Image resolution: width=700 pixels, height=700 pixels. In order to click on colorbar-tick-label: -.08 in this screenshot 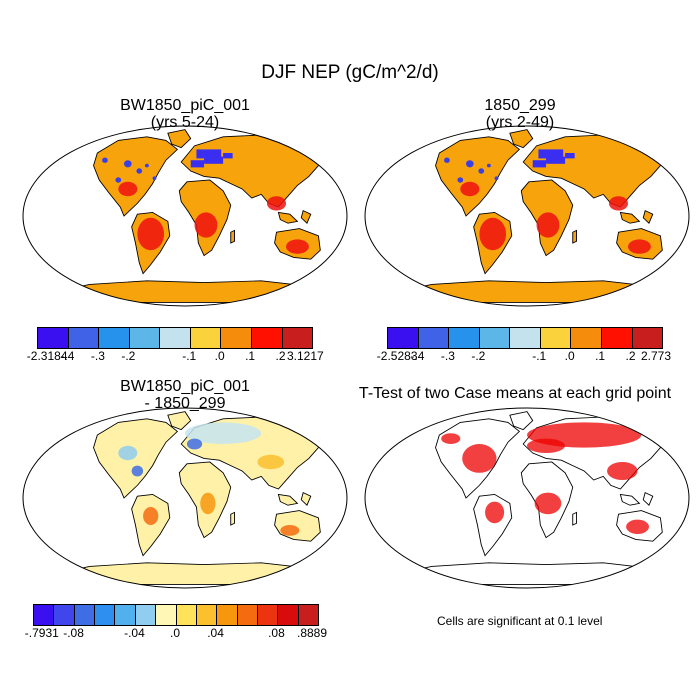, I will do `click(73, 633)`.